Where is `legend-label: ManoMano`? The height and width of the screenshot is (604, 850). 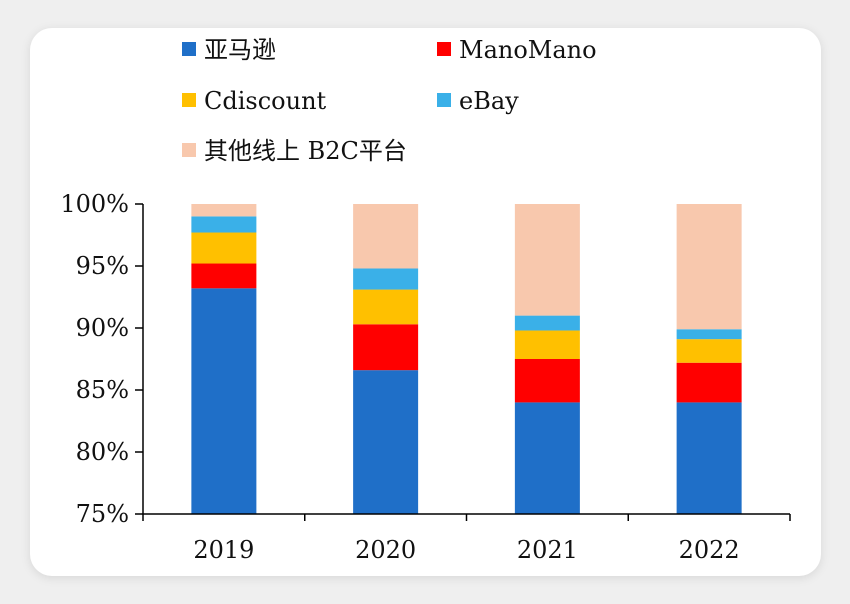 legend-label: ManoMano is located at coordinates (528, 50).